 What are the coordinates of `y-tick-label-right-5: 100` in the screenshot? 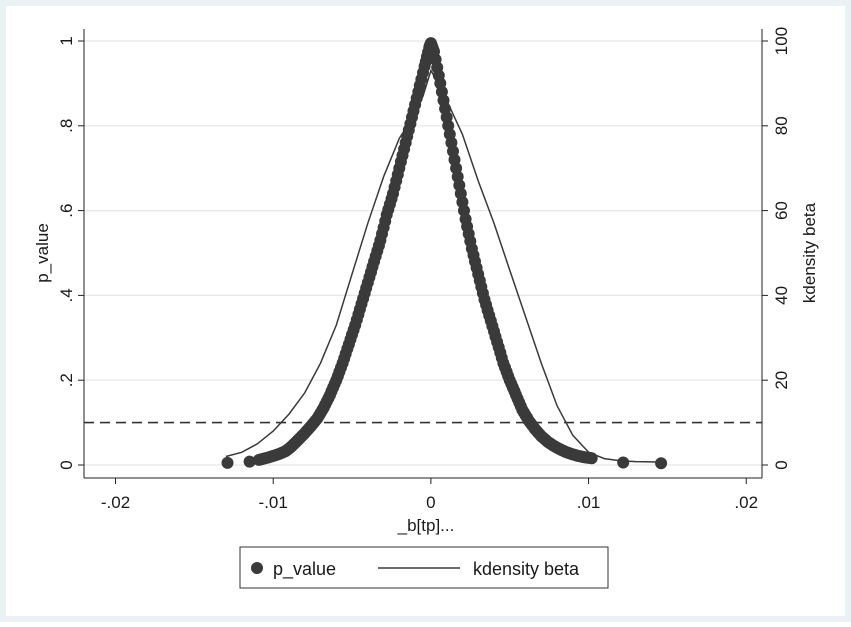 It's located at (781, 41).